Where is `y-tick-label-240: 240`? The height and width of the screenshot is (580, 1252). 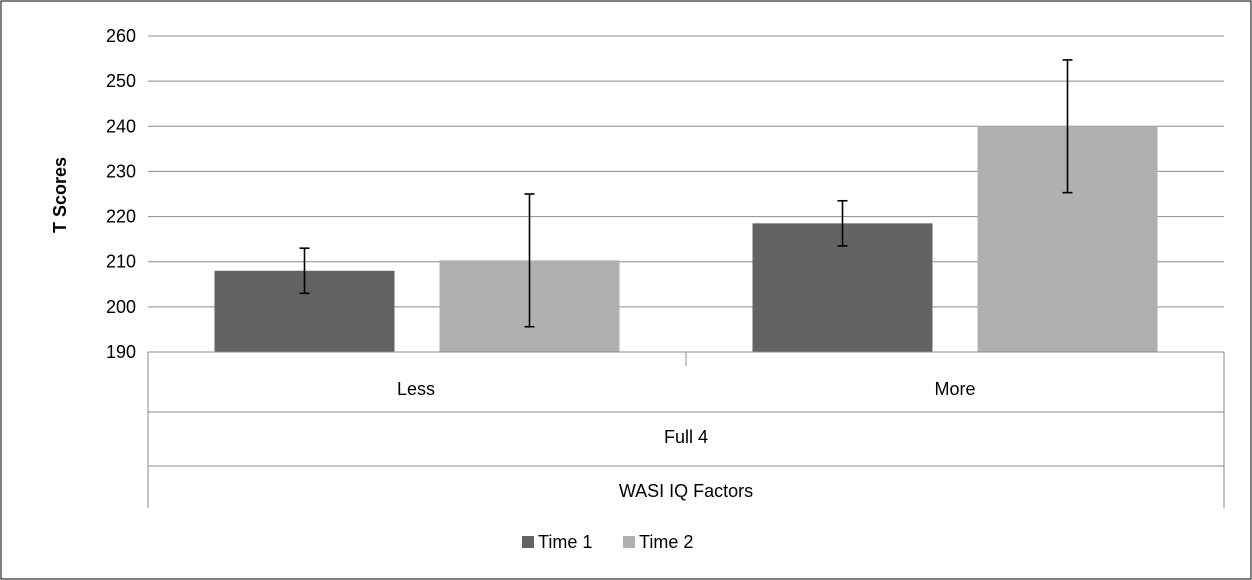
y-tick-label-240: 240 is located at coordinates (121, 126).